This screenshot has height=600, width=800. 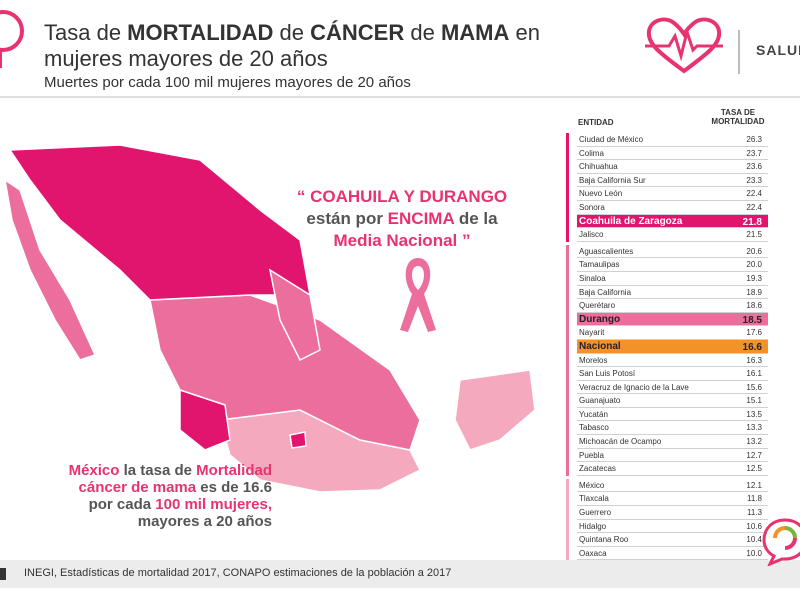 I want to click on table-row: Coahuila de Zaragoza 21.8, so click(x=672, y=221).